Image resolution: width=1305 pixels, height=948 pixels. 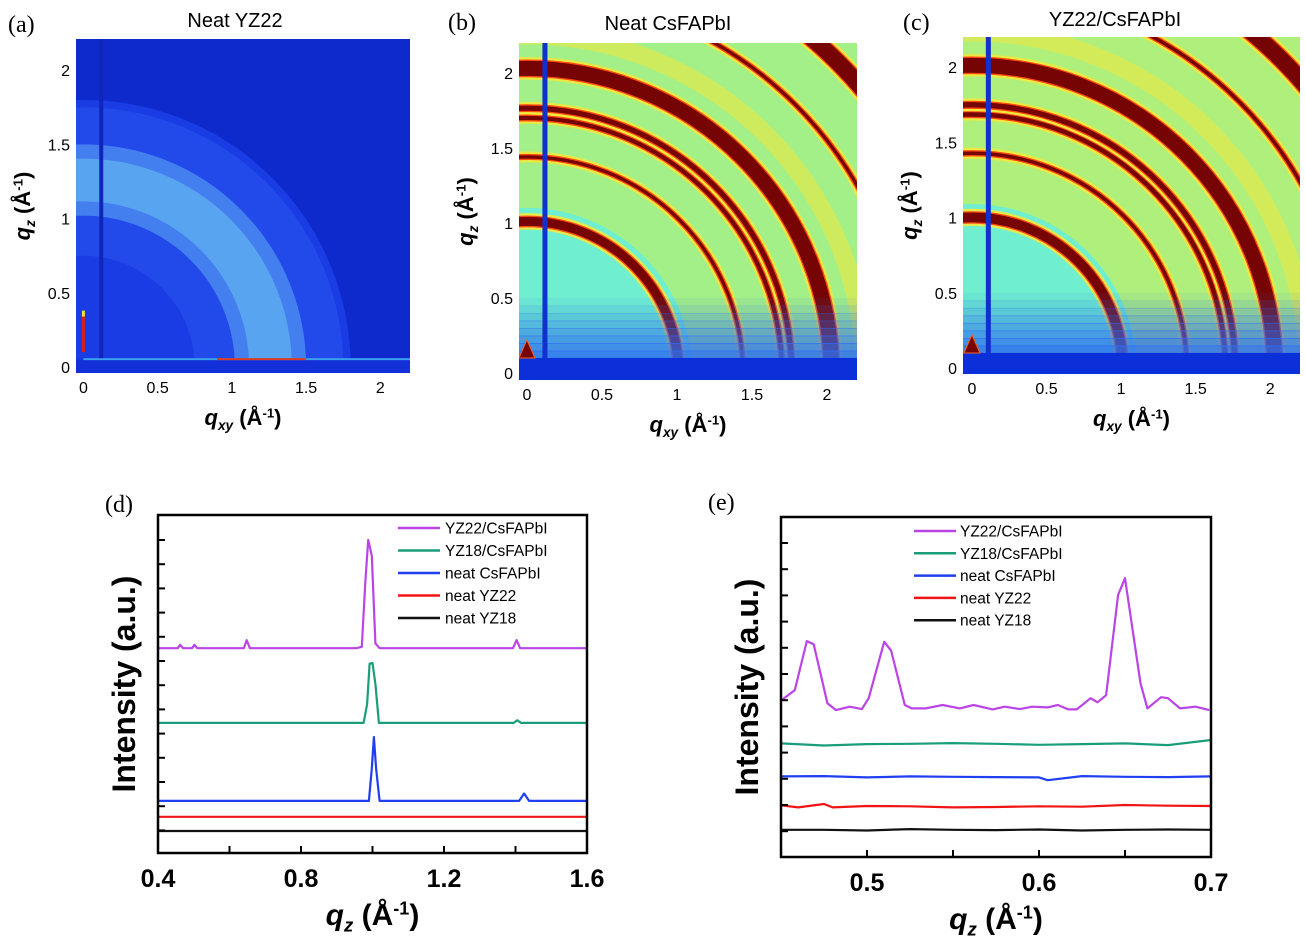 I want to click on panel-label: (a), so click(x=21, y=25).